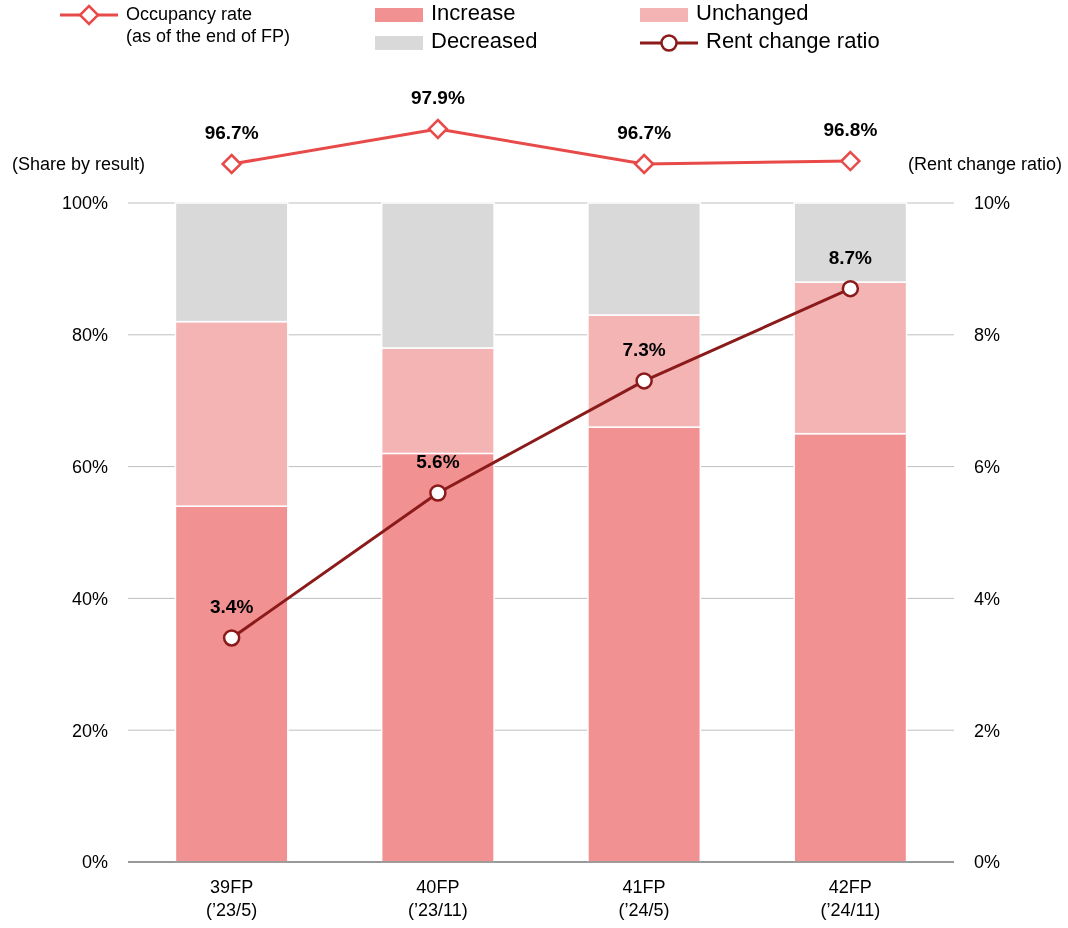 Image resolution: width=1068 pixels, height=928 pixels. Describe the element at coordinates (438, 461) in the screenshot. I see `data-label: 5.6%` at that location.